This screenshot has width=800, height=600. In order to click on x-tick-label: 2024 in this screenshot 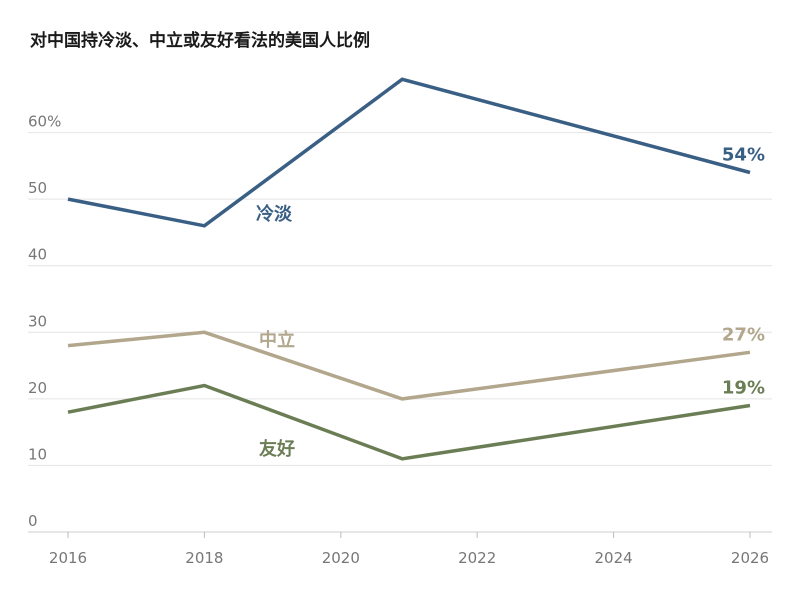, I will do `click(614, 558)`.